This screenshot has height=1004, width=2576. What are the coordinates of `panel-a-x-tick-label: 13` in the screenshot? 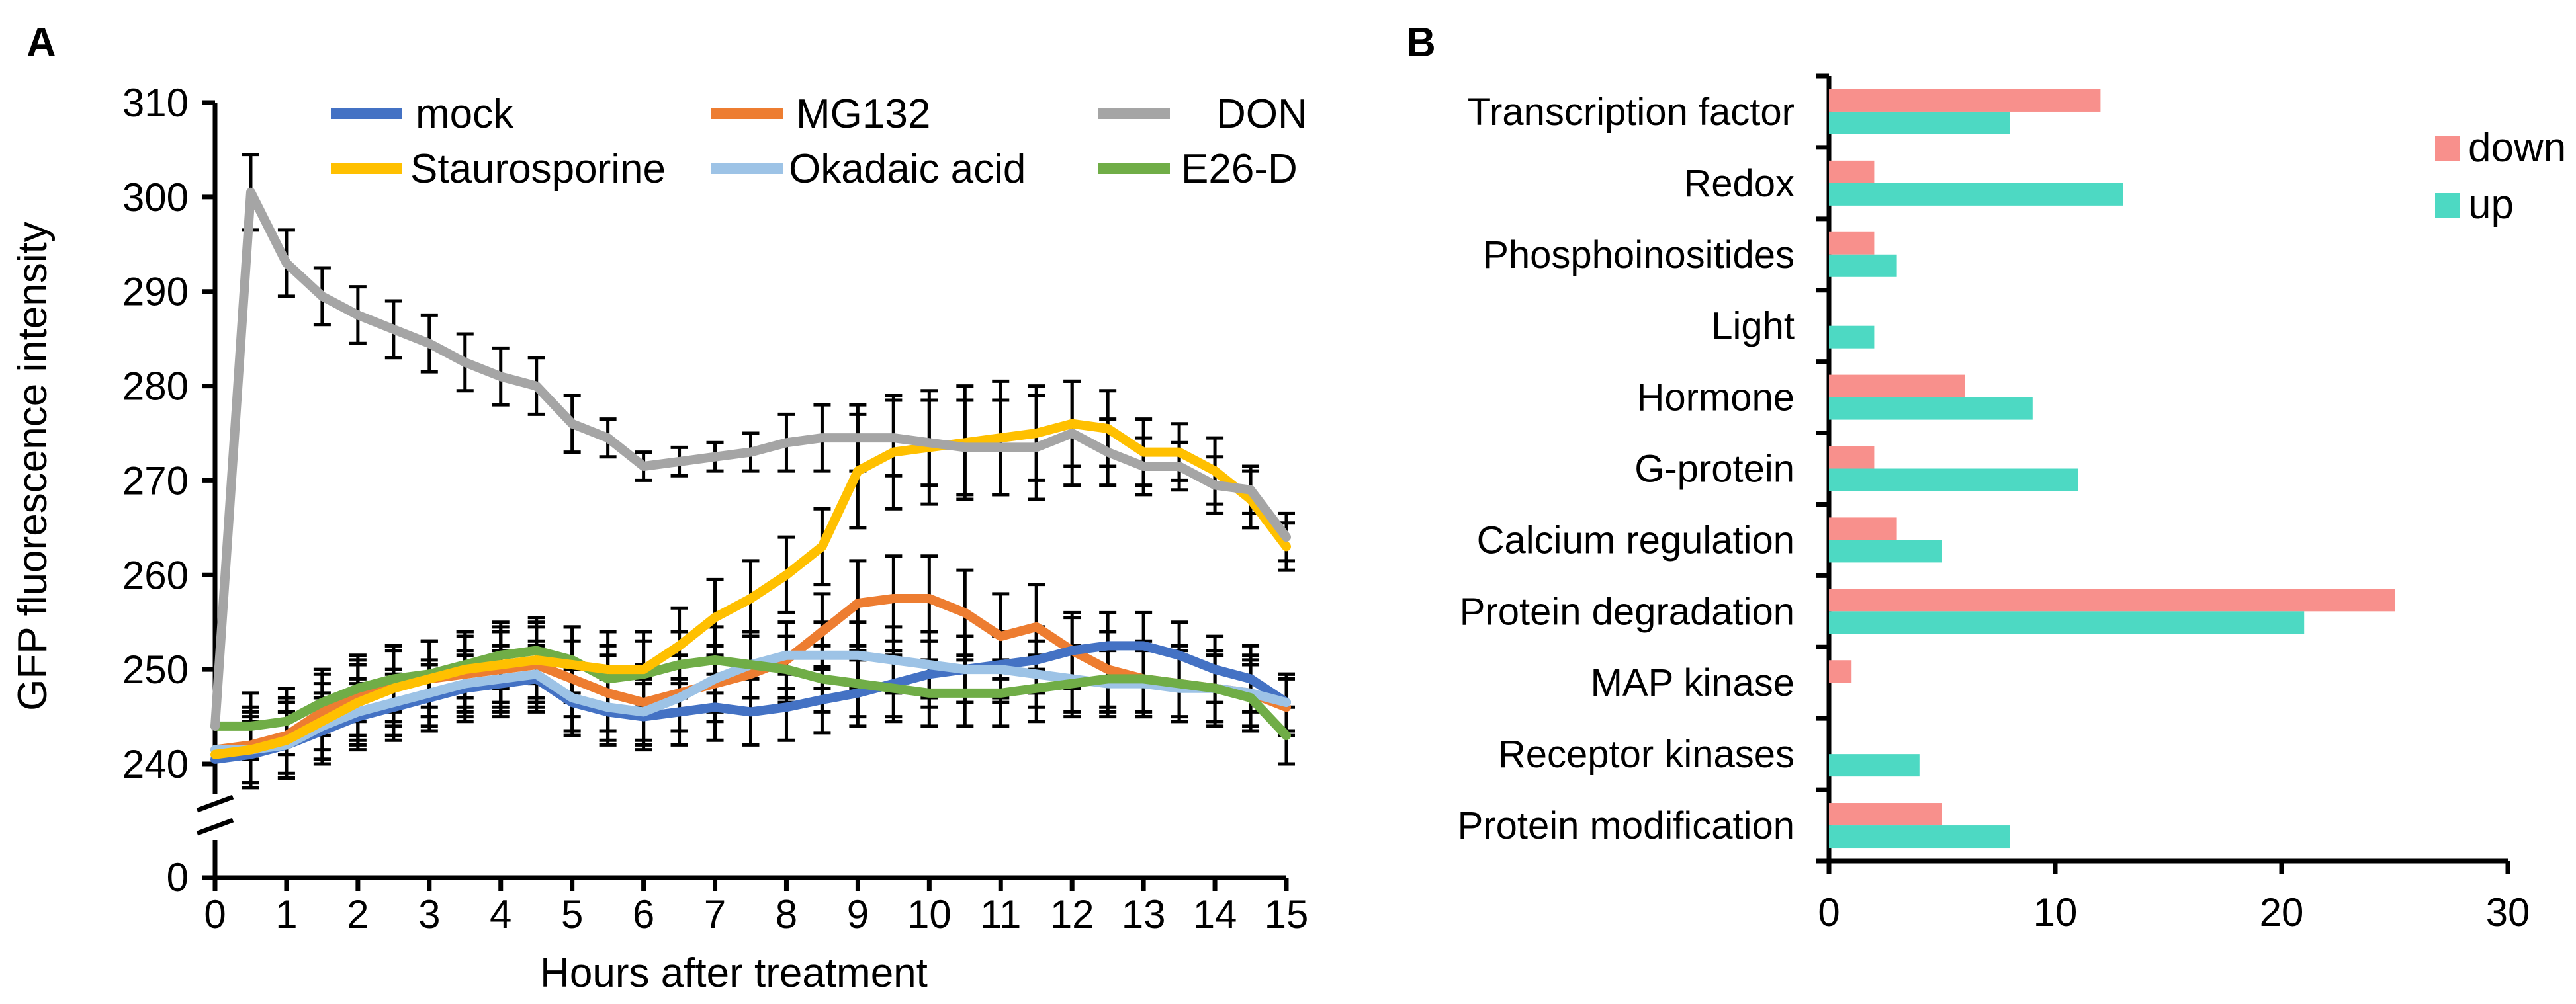 It's located at (1144, 914).